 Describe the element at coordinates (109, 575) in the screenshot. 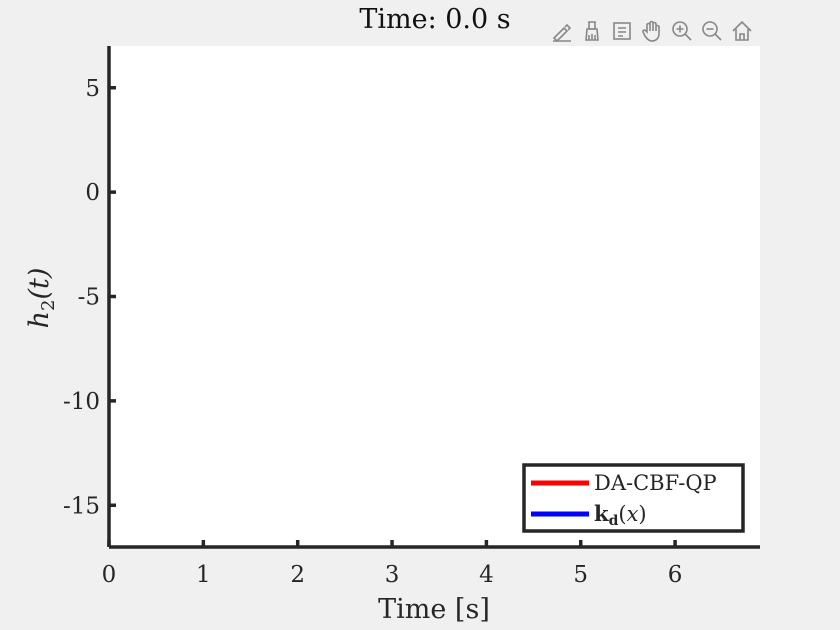

I see `x-tick-label: 0` at that location.